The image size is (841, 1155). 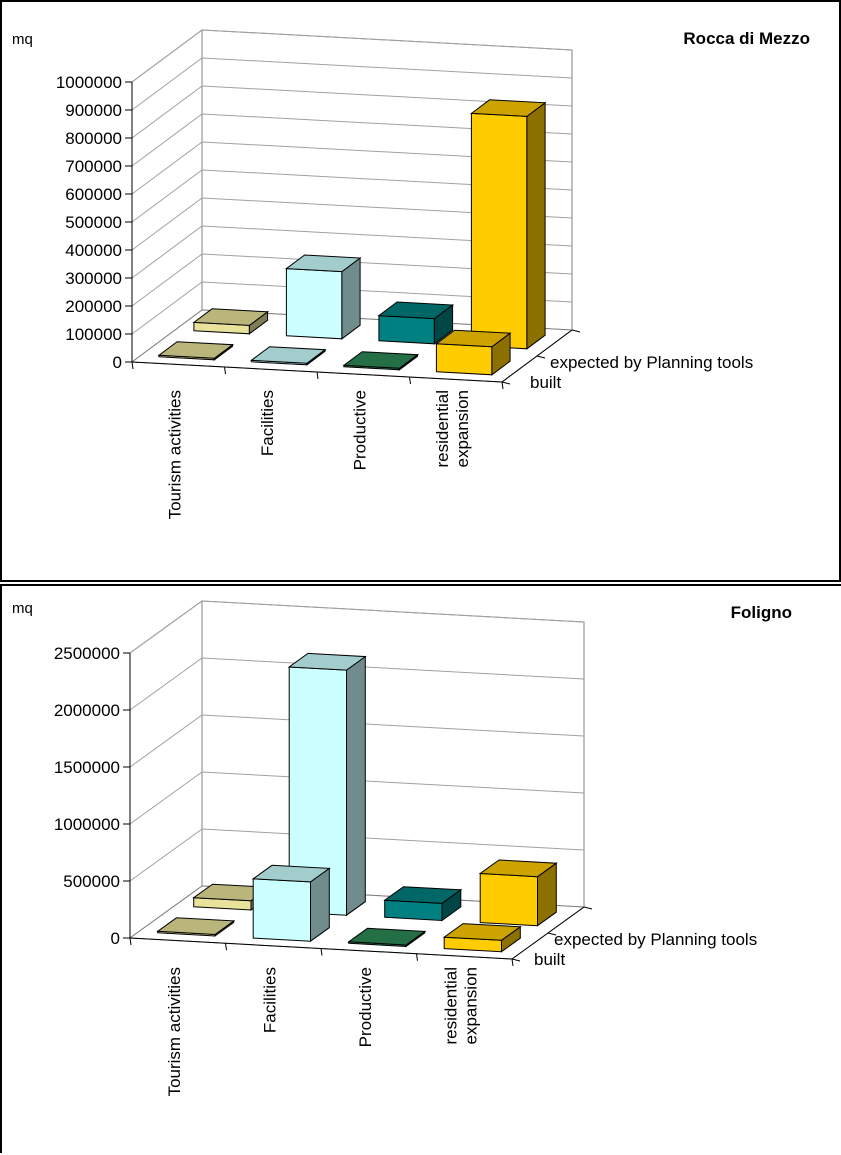 What do you see at coordinates (93, 110) in the screenshot?
I see `y-tick-label: 900000` at bounding box center [93, 110].